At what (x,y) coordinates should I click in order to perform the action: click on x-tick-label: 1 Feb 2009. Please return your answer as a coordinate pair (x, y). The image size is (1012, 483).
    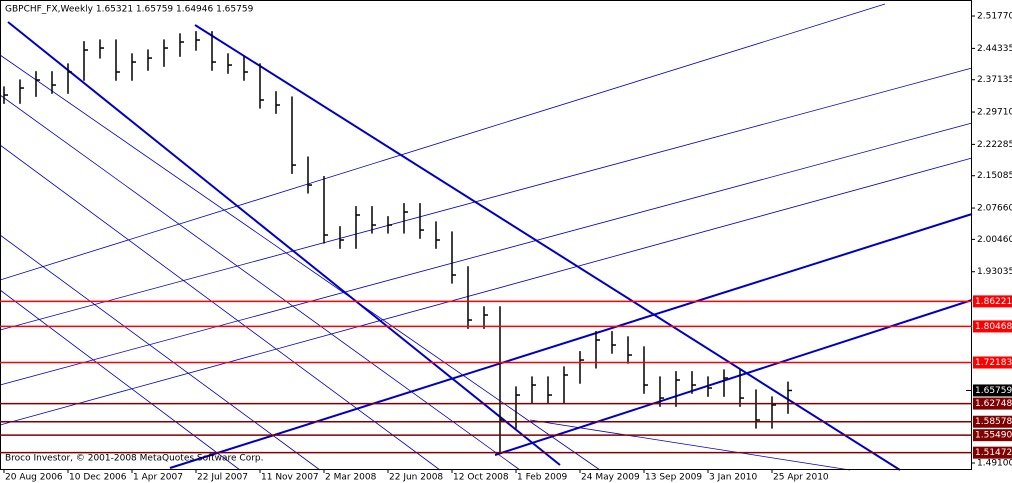
    Looking at the image, I should click on (542, 478).